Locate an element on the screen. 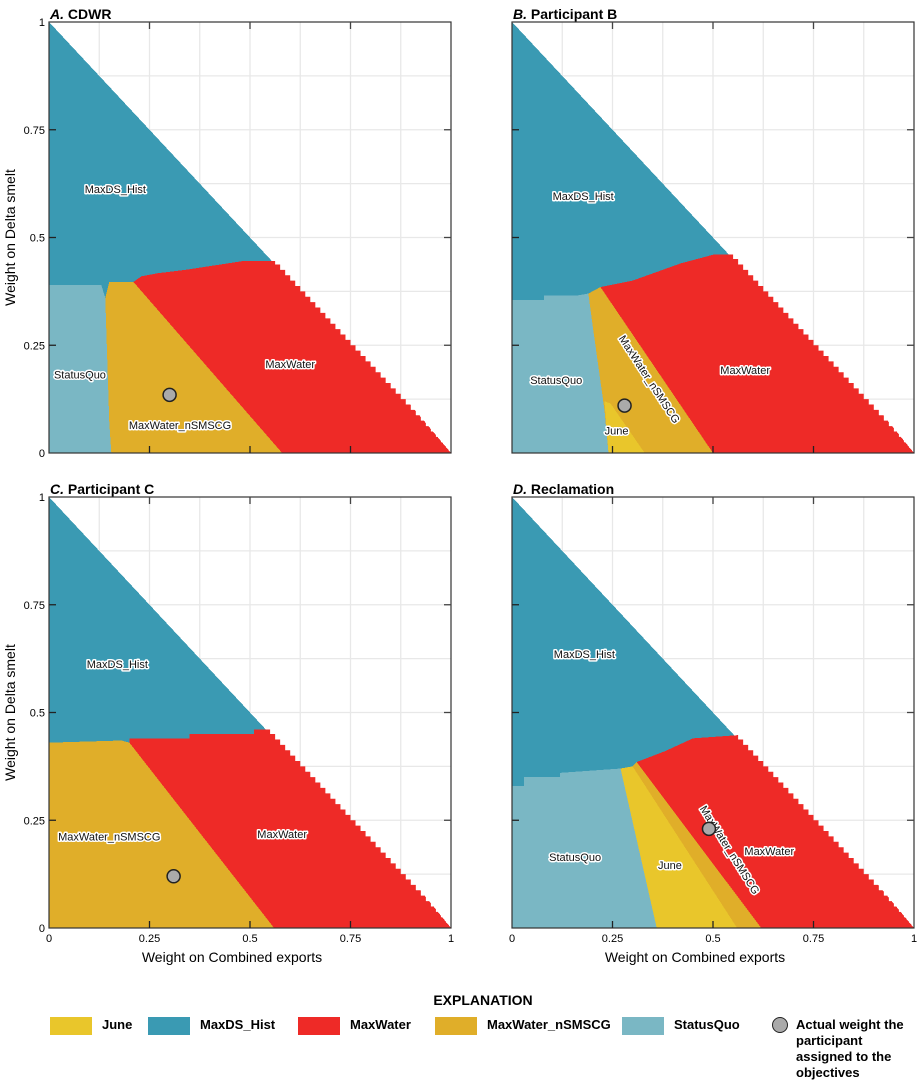 The width and height of the screenshot is (917, 1090). panel-letter: A. is located at coordinates (58, 14).